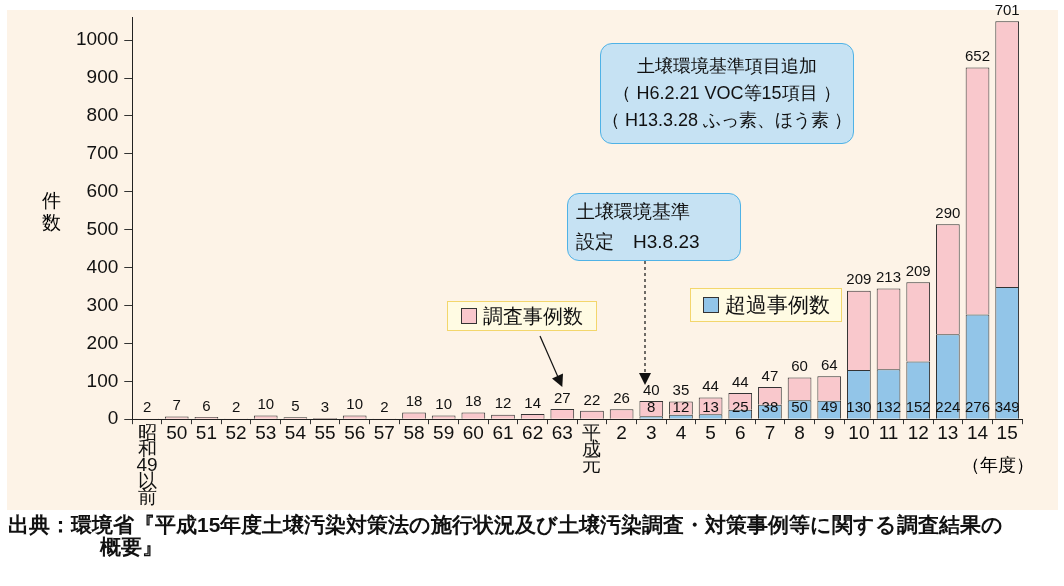 The height and width of the screenshot is (586, 1064). What do you see at coordinates (770, 375) in the screenshot?
I see `data-label: 47` at bounding box center [770, 375].